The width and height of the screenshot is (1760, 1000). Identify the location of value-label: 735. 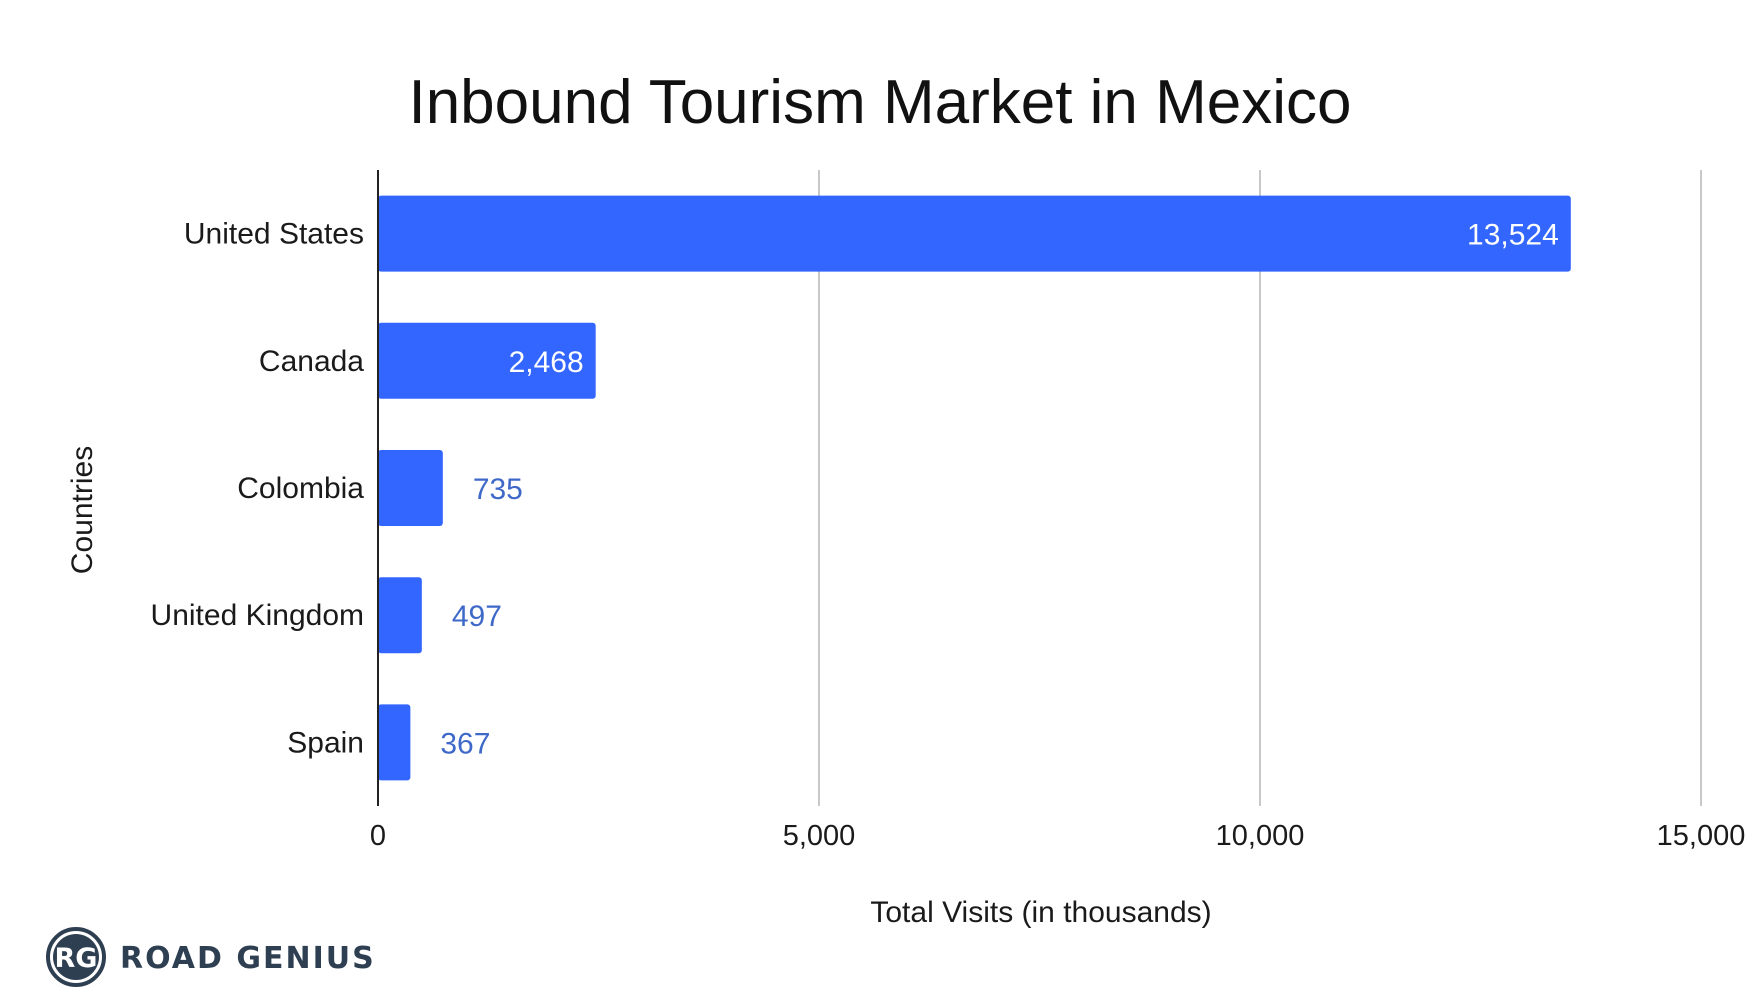
(498, 489).